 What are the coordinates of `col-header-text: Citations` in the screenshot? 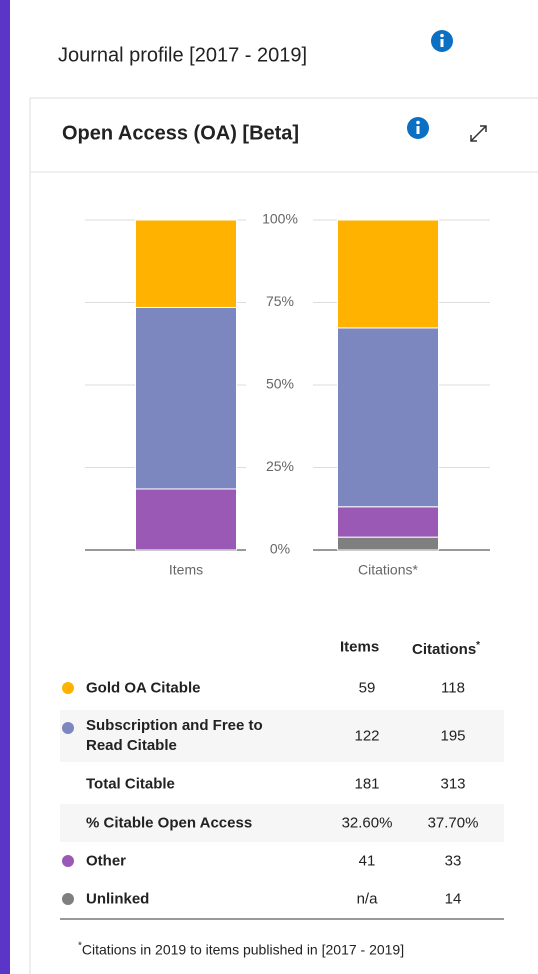 It's located at (444, 649).